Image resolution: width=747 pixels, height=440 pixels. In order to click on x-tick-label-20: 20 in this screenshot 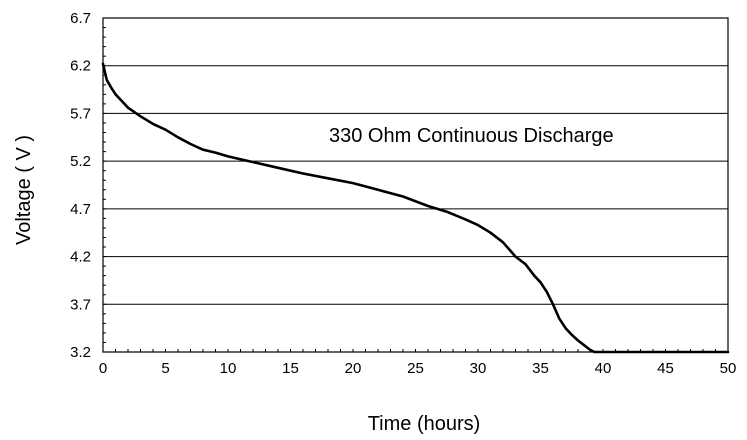, I will do `click(353, 368)`.